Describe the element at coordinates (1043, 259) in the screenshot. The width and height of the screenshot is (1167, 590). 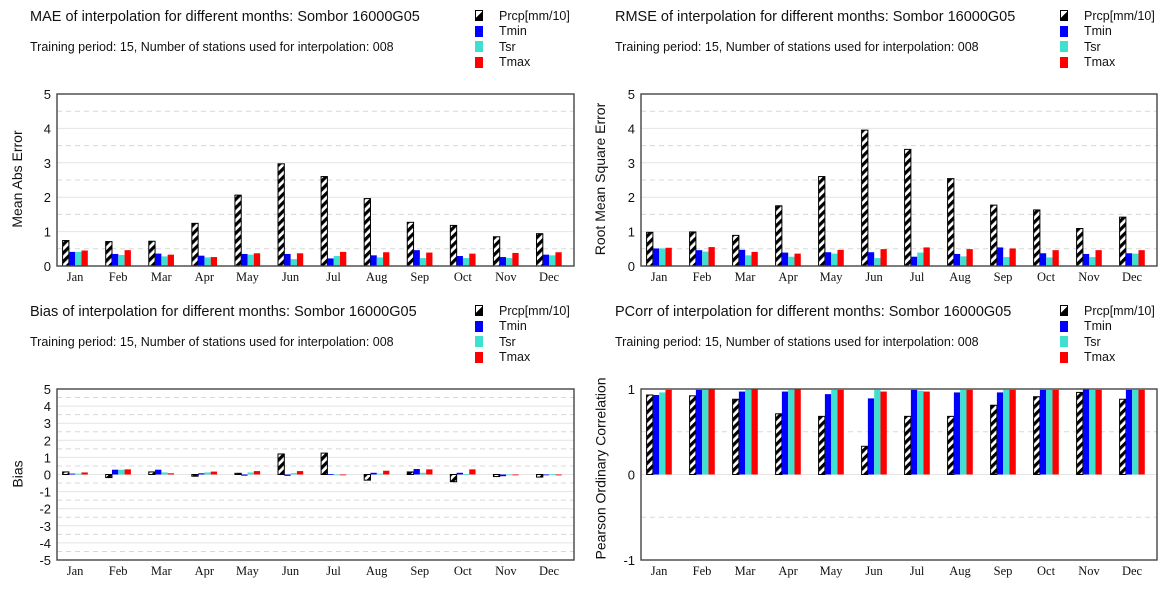
I see `bar-tmin-oct` at that location.